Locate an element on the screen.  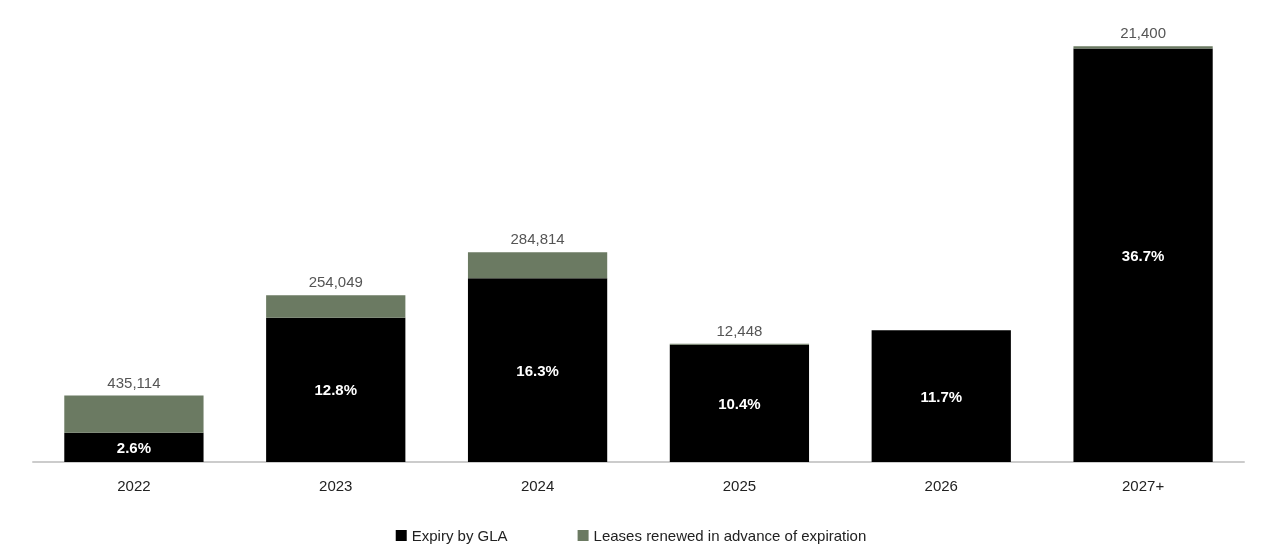
annotation: 435,114 is located at coordinates (134, 382).